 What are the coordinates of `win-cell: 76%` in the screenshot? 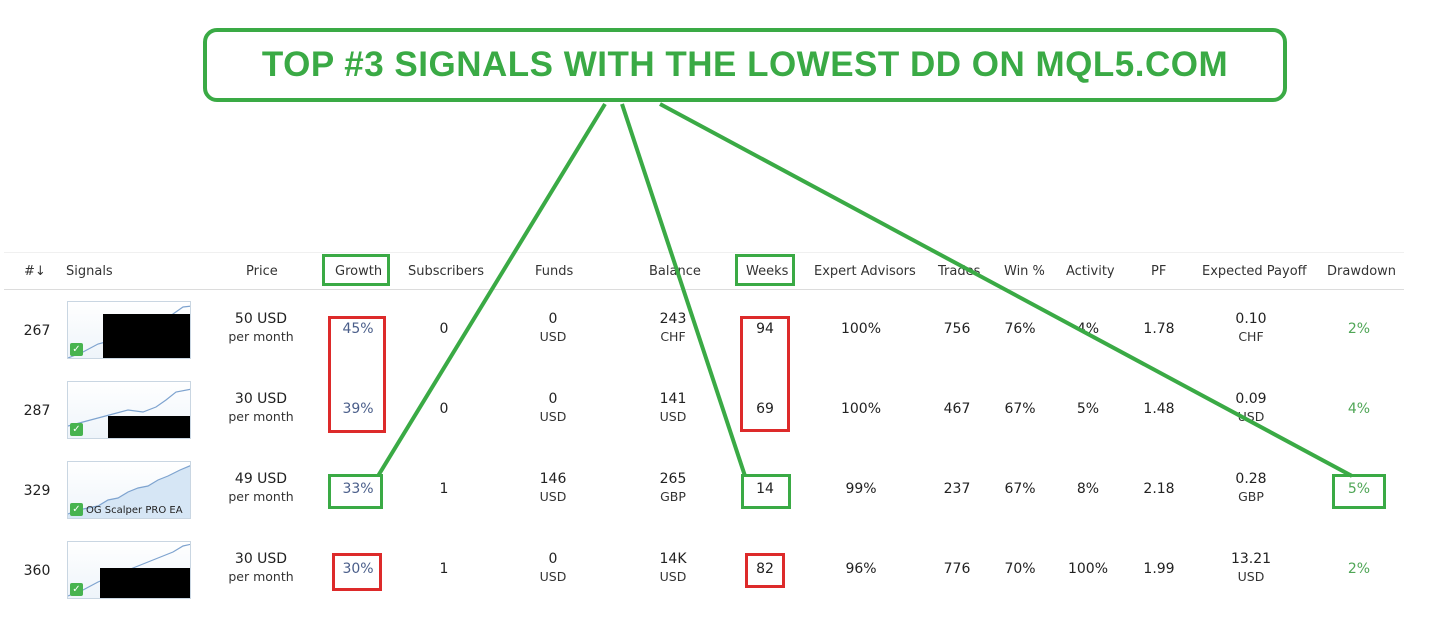 It's located at (1020, 329).